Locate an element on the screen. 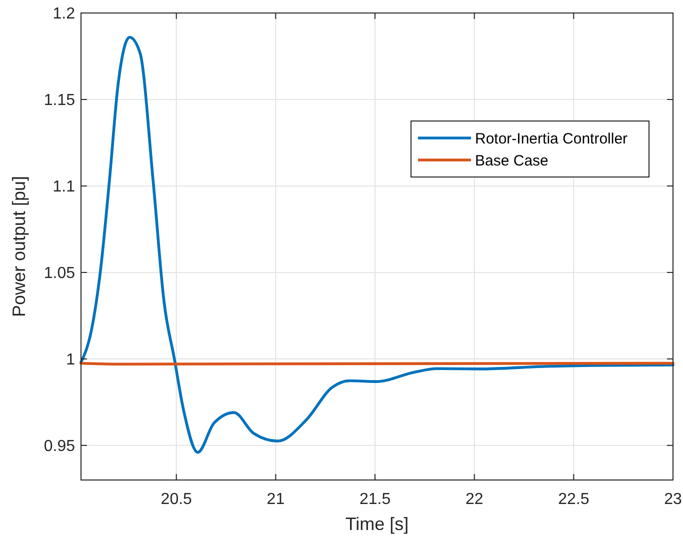  y-axis-title: Power output [pu] is located at coordinates (19, 247).